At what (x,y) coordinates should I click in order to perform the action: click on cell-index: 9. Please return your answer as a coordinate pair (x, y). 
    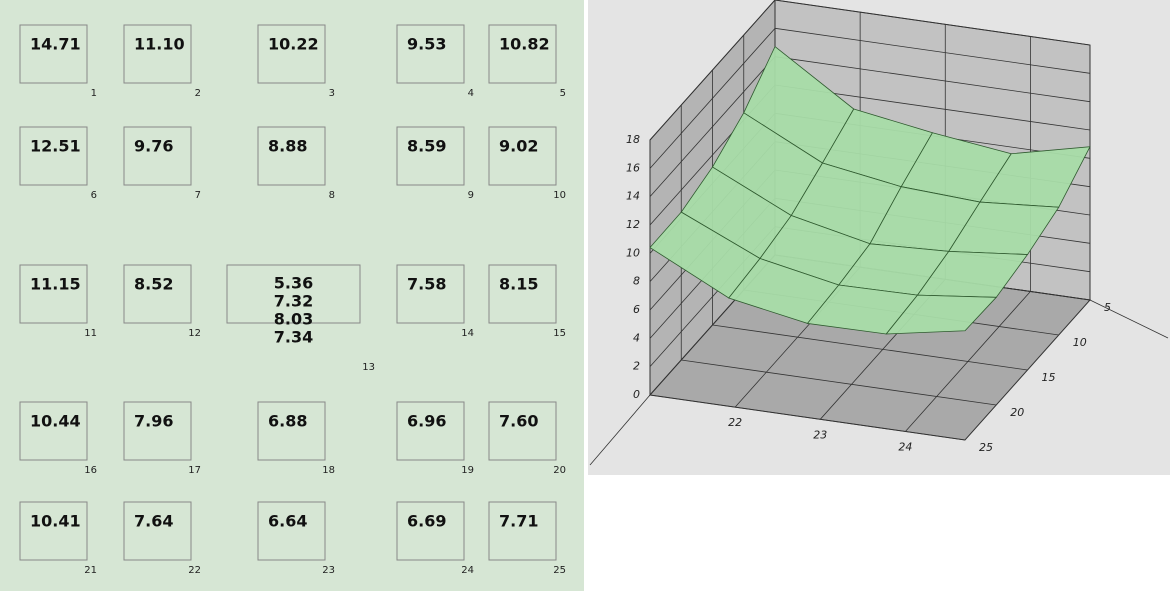
    Looking at the image, I should click on (471, 195).